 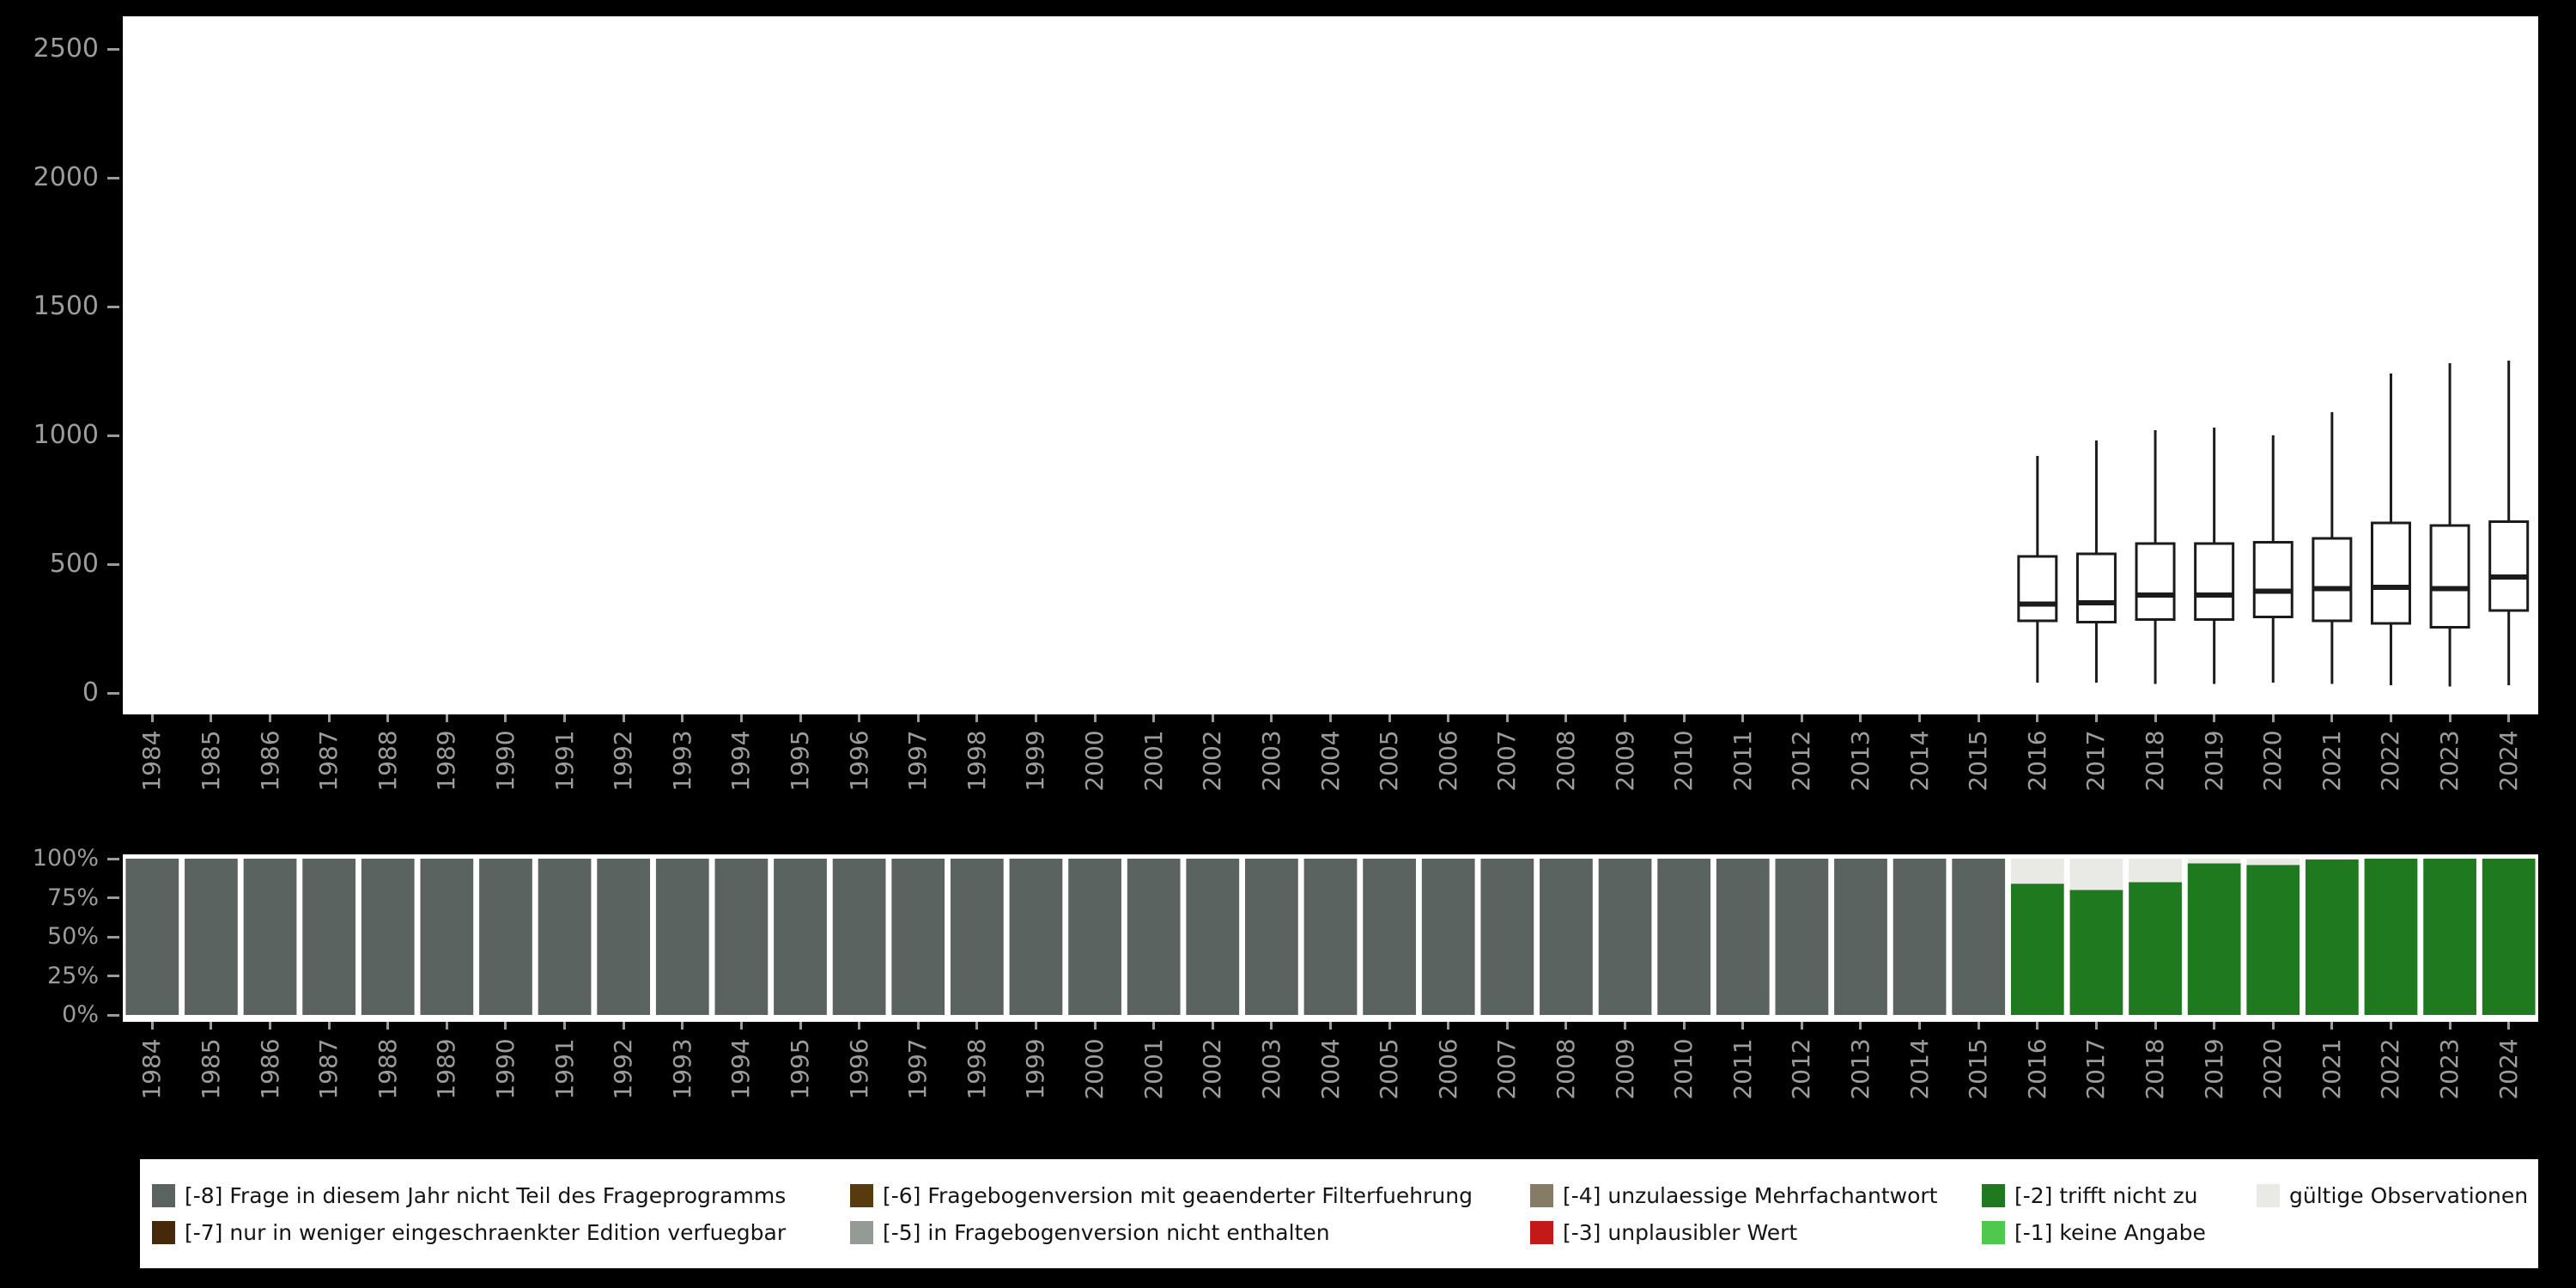 I want to click on boxplot-2016, so click(x=2038, y=569).